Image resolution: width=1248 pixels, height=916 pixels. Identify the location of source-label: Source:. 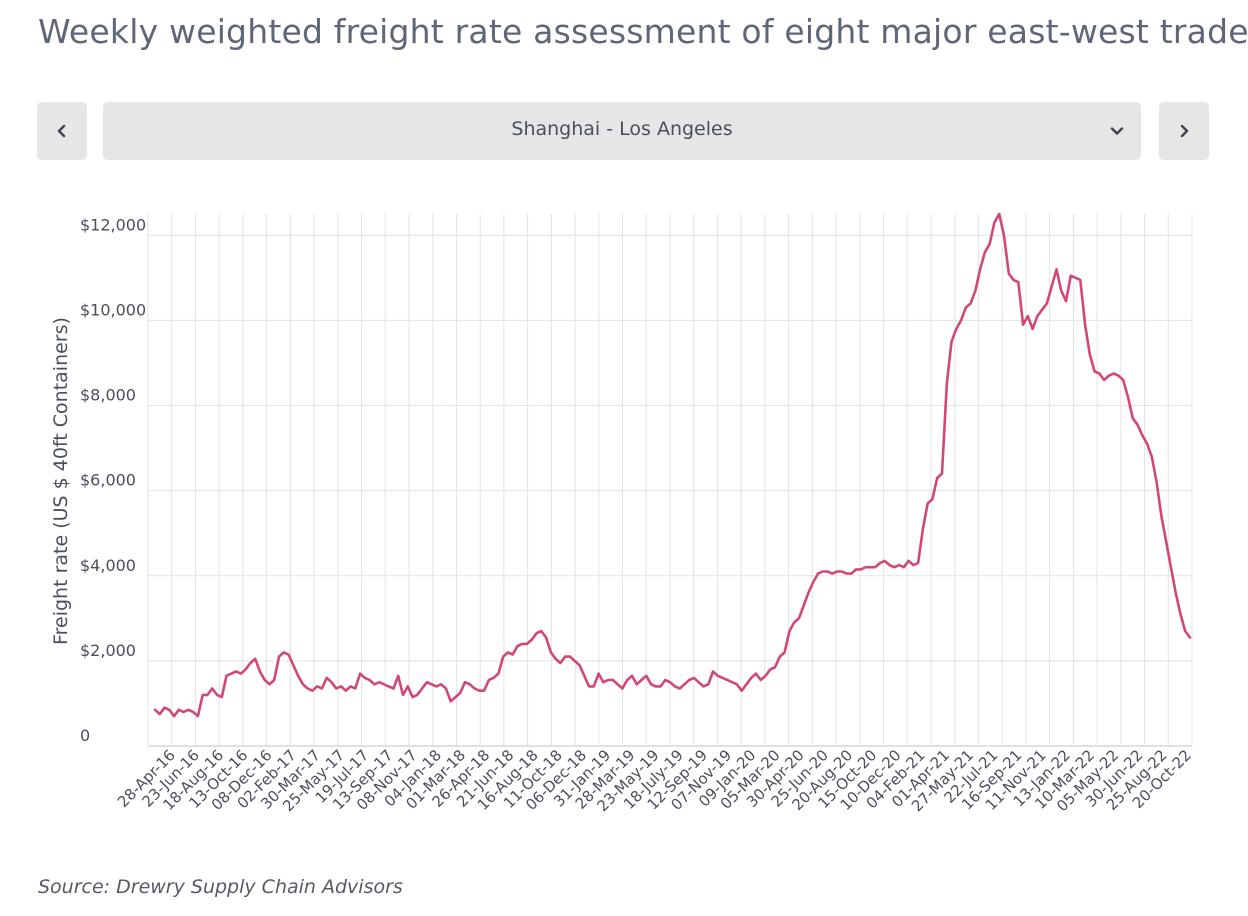
(74, 887).